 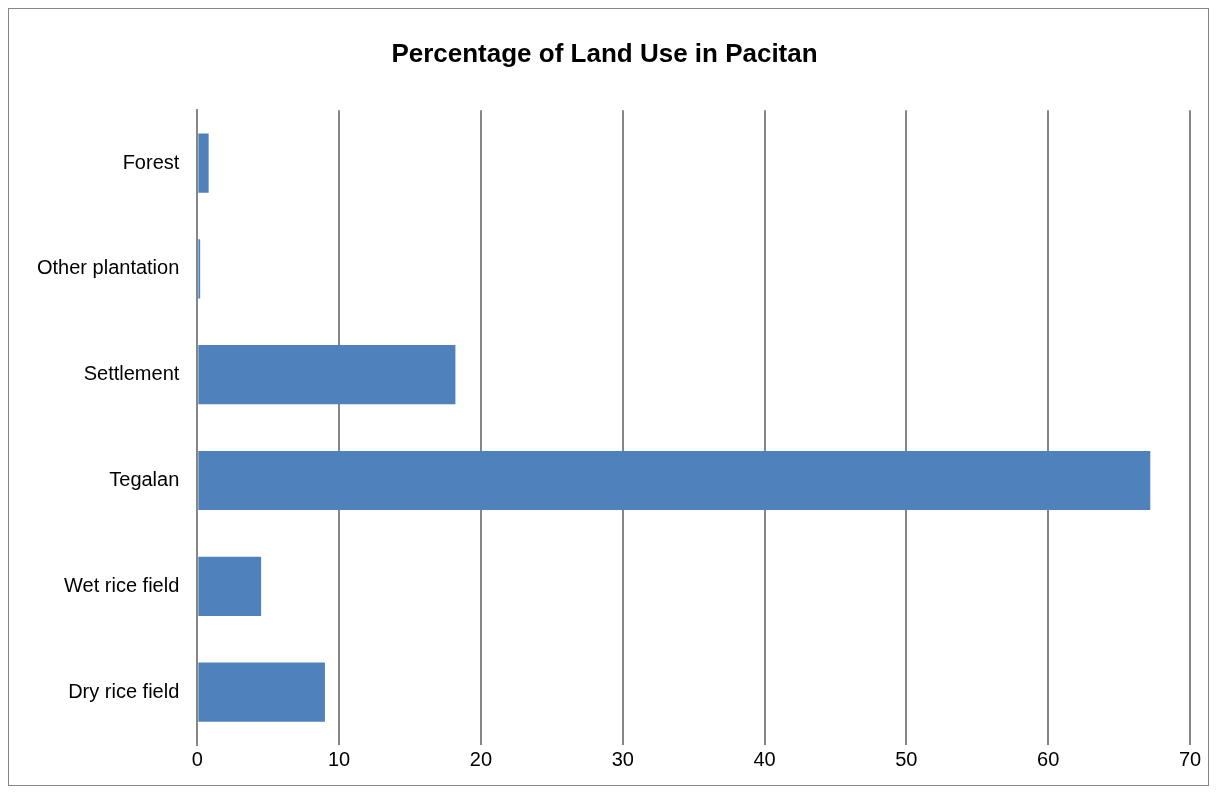 What do you see at coordinates (131, 373) in the screenshot?
I see `y-tick-label: Settlement` at bounding box center [131, 373].